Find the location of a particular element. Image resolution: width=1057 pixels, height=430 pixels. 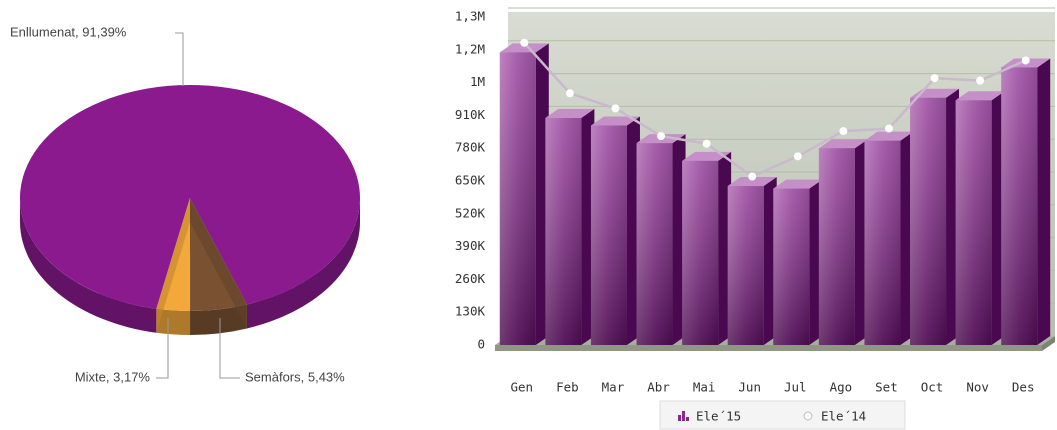

slice-label: Enllumenat, 91,39% is located at coordinates (68, 31).